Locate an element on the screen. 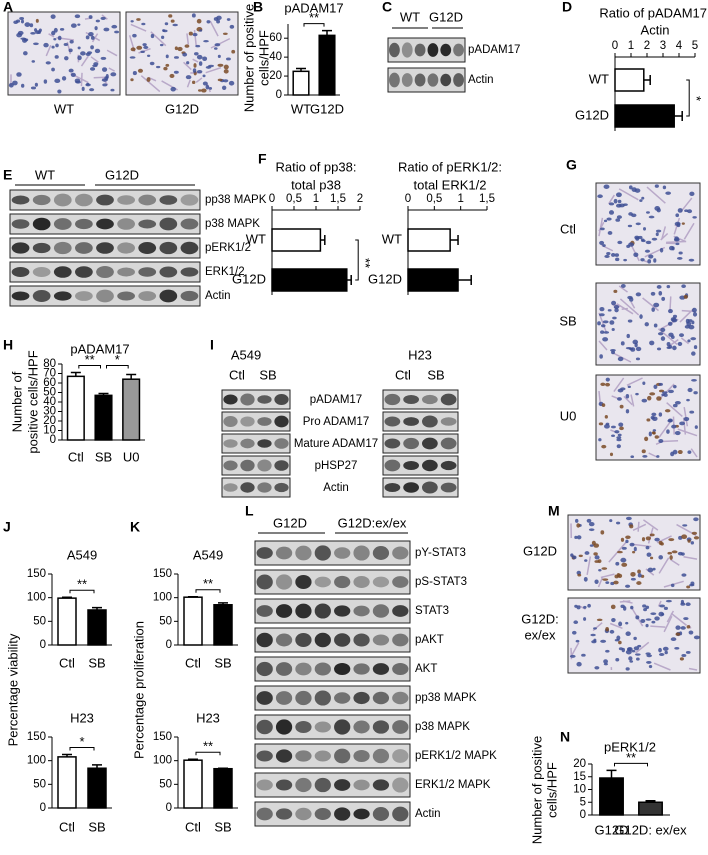 The width and height of the screenshot is (708, 855). y-tick-label: 100 is located at coordinates (36, 761).